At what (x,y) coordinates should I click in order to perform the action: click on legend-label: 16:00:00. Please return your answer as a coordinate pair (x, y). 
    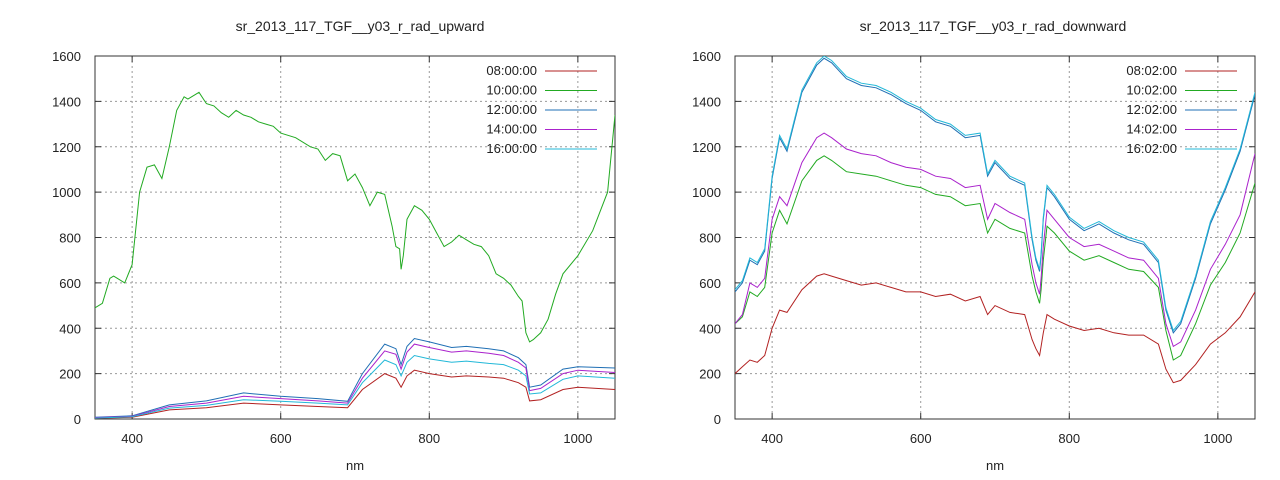
    Looking at the image, I should click on (511, 148).